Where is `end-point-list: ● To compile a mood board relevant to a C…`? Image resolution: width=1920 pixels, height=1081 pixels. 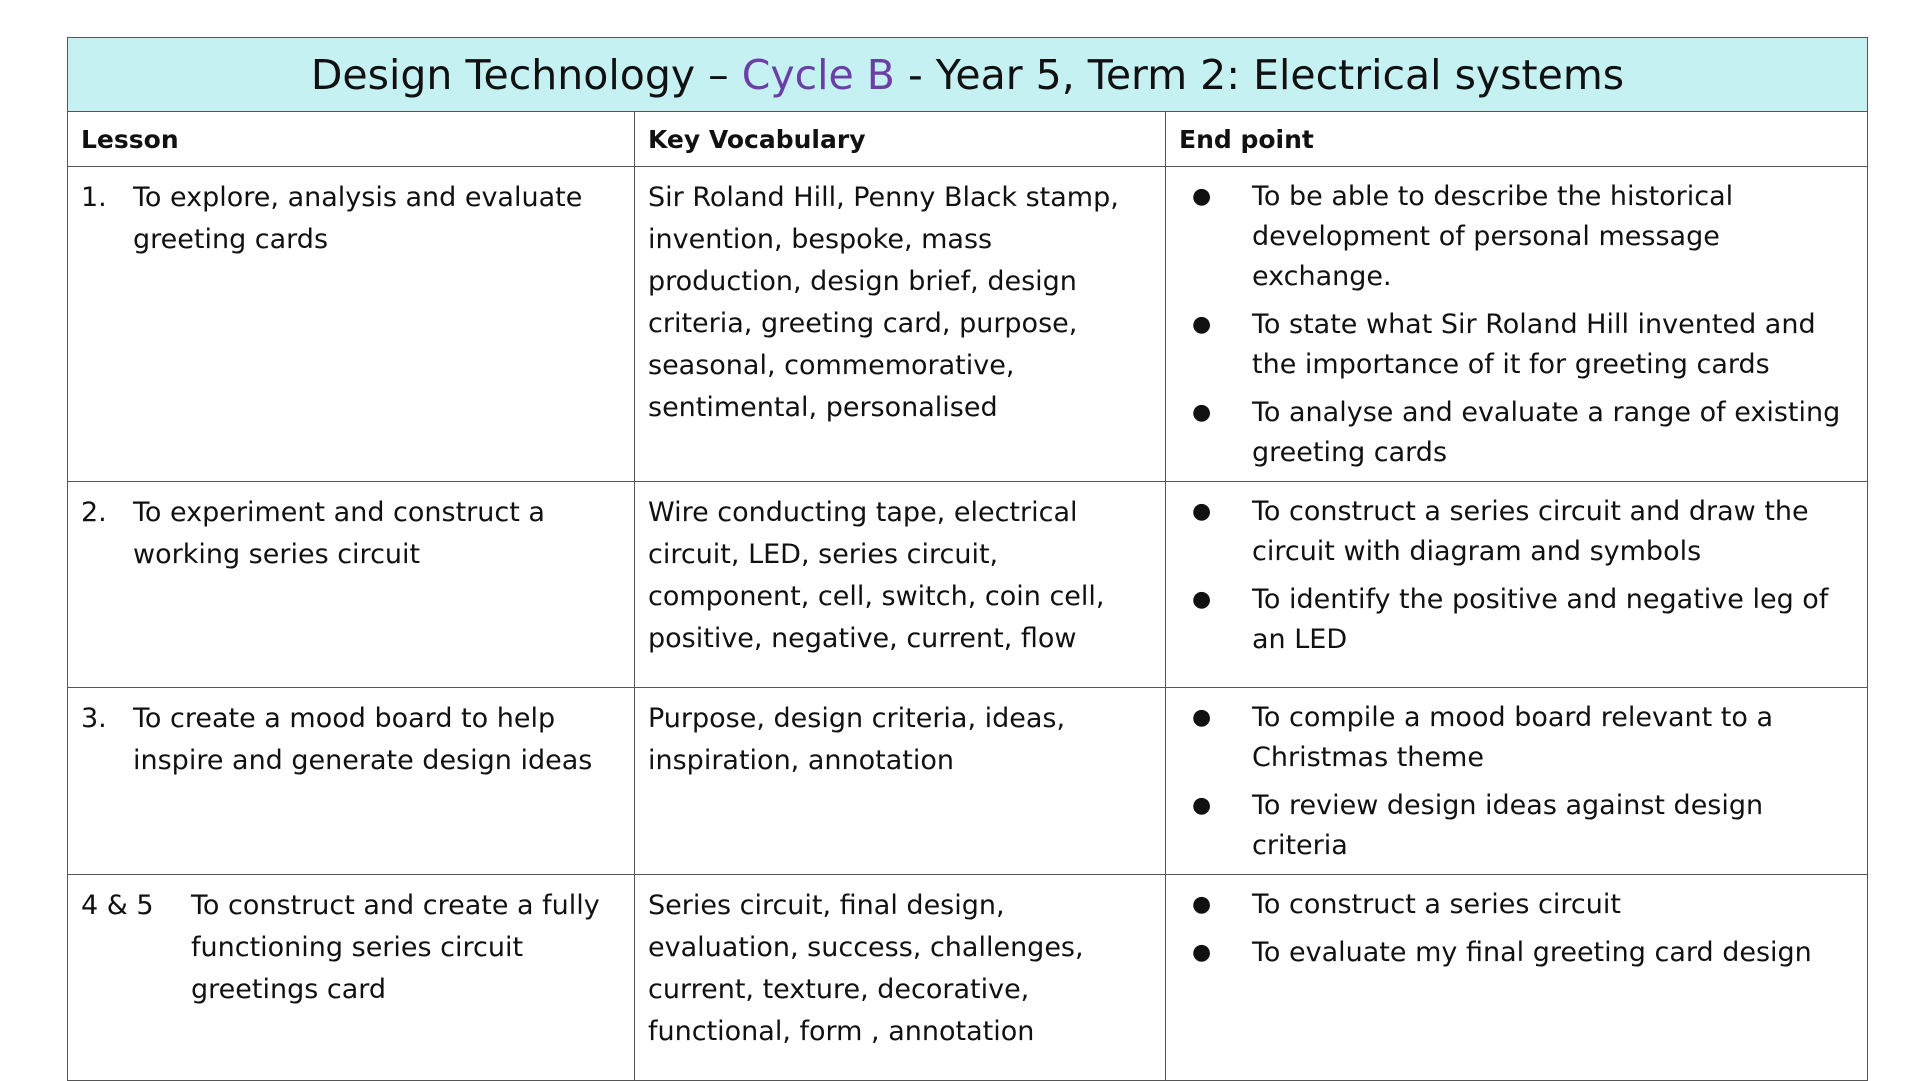
end-point-list: ● To compile a mood board relevant to a C… is located at coordinates (1517, 782).